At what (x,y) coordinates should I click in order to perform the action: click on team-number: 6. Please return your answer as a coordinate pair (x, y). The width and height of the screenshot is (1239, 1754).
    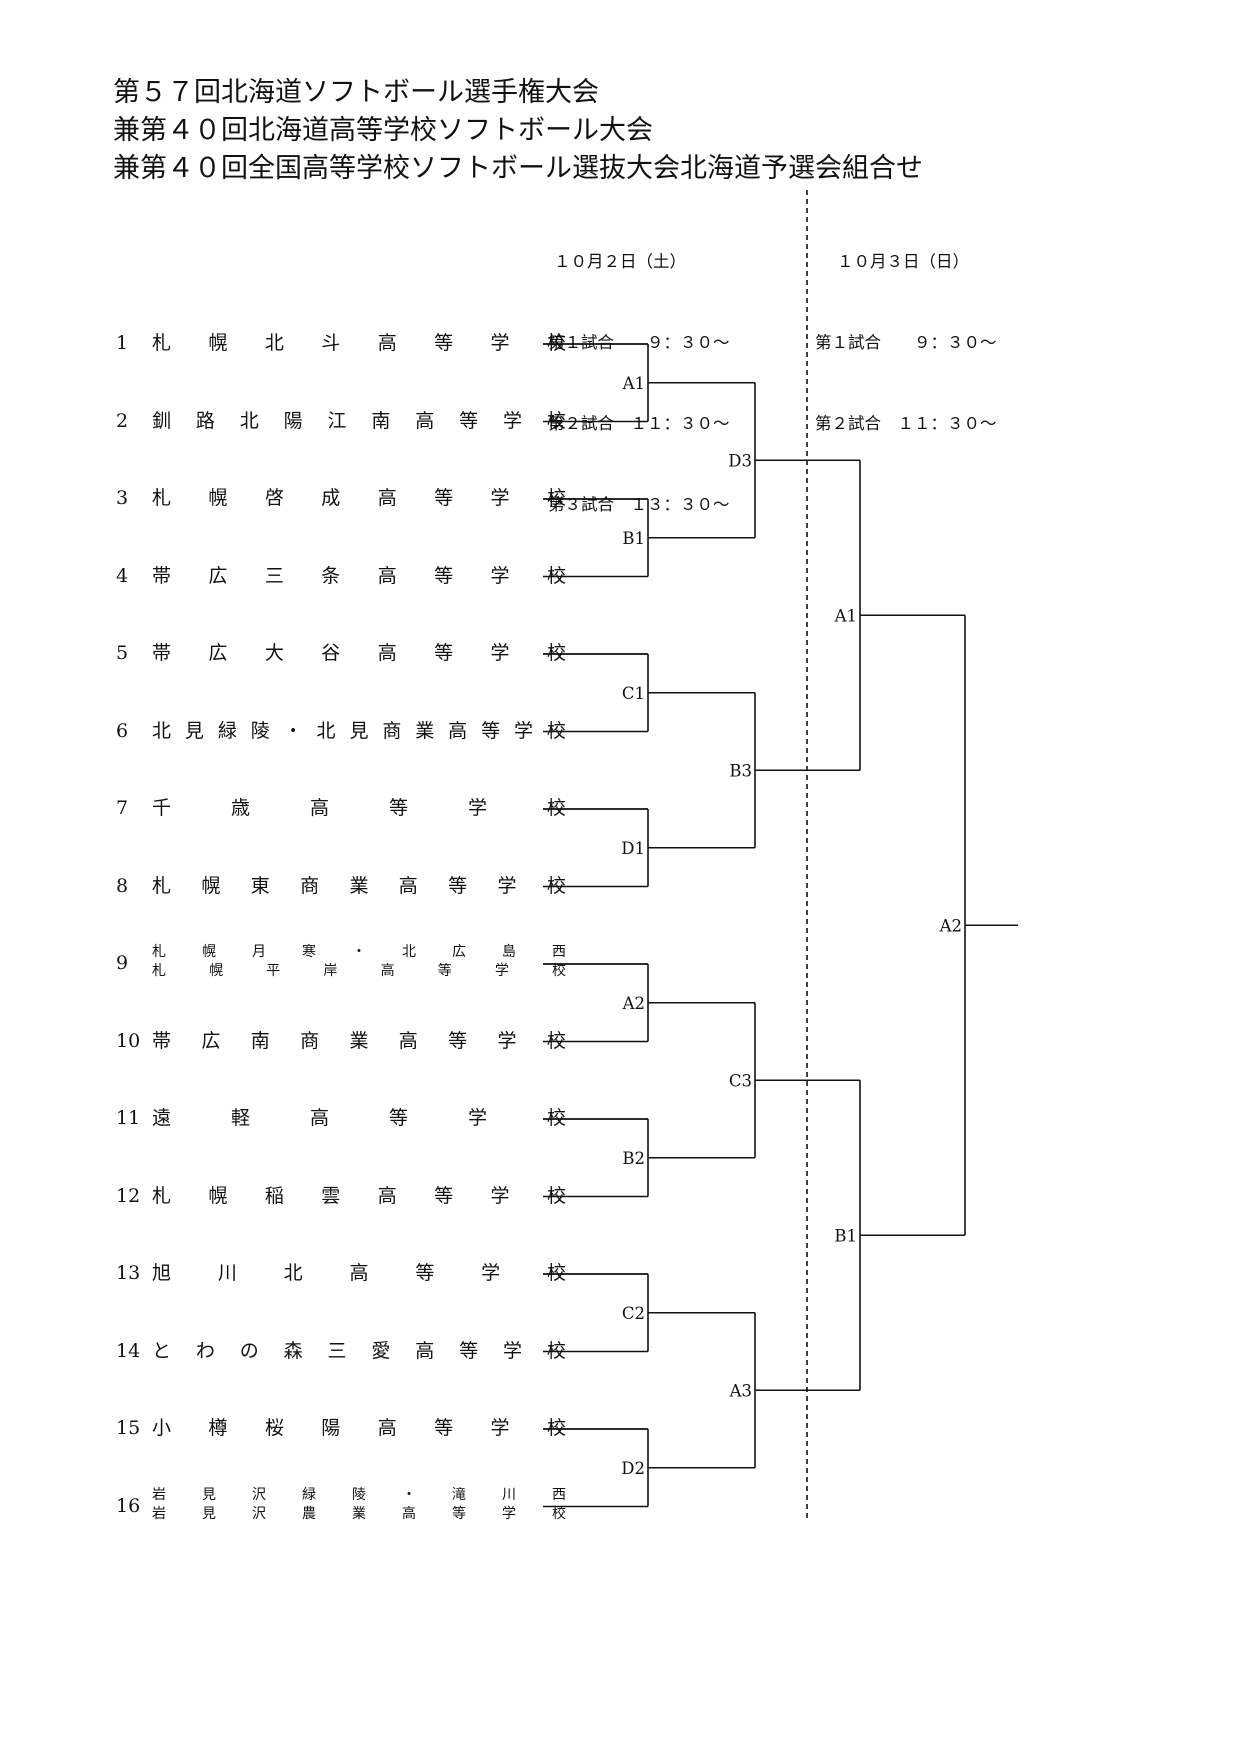
    Looking at the image, I should click on (122, 730).